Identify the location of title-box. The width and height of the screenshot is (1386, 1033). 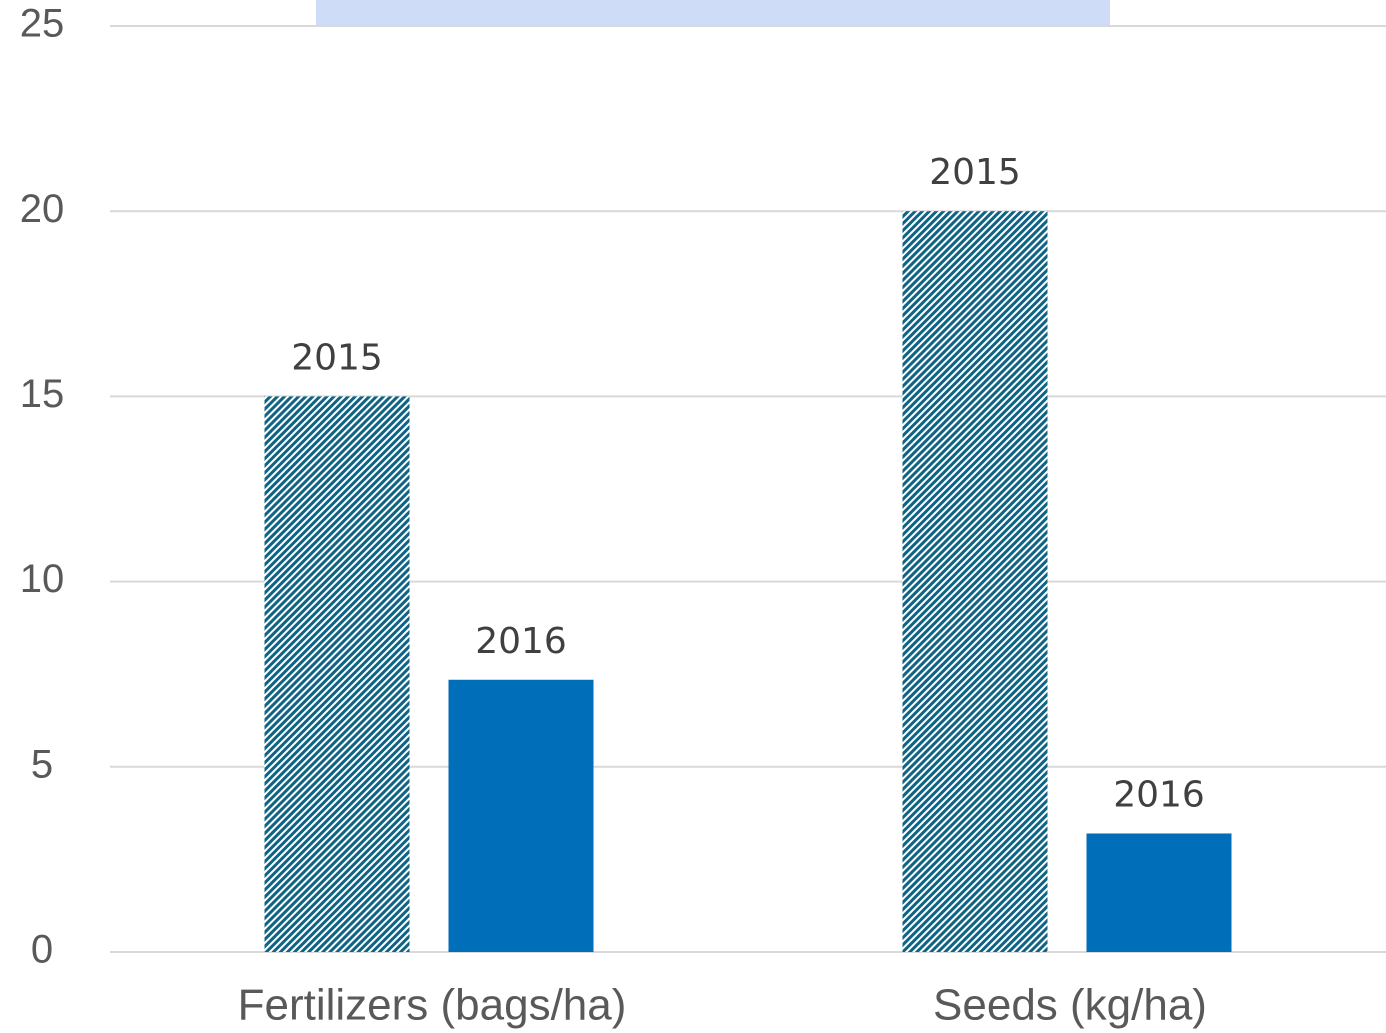
(713, 12).